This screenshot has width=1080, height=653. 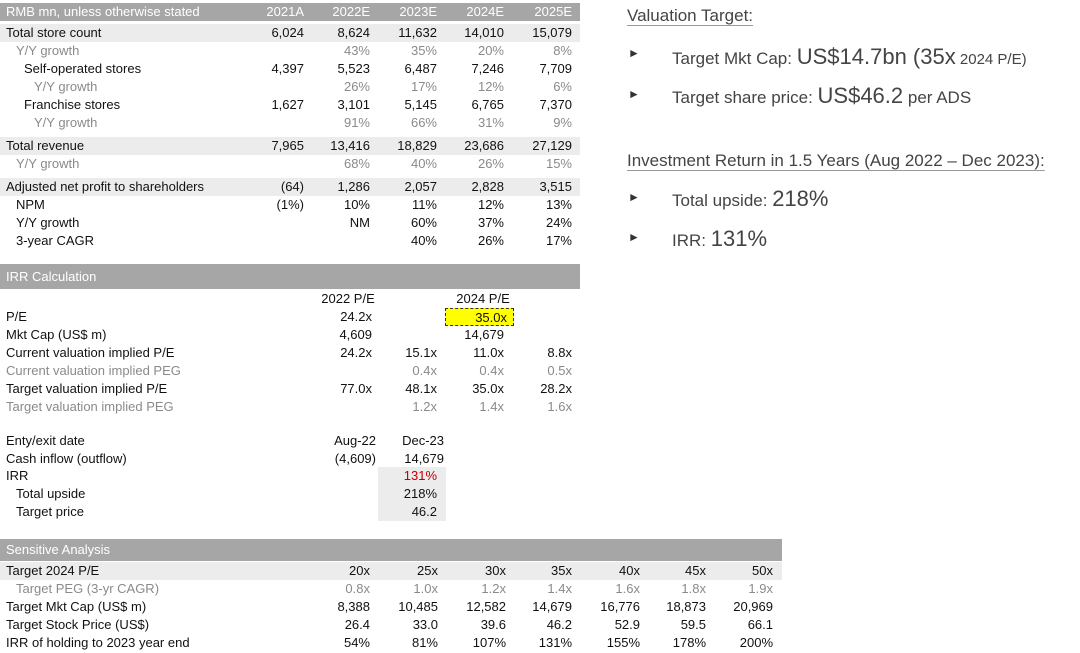 I want to click on row-value: 6,024, so click(x=287, y=32).